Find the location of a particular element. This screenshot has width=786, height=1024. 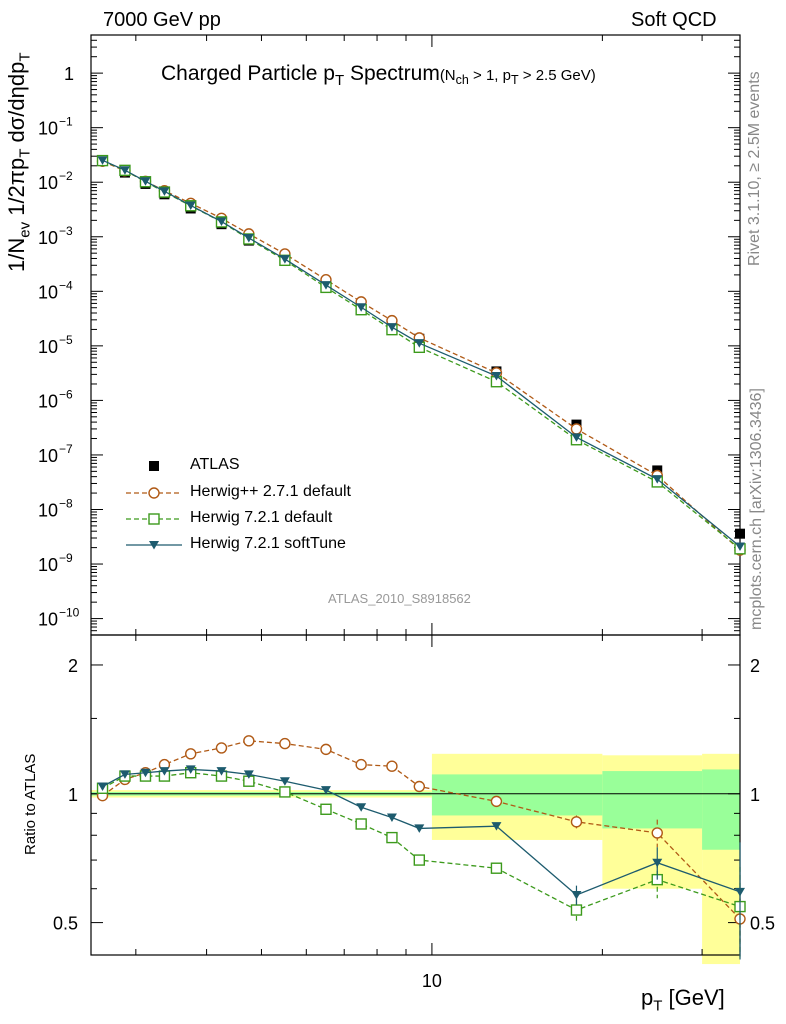

x-axis-title: pT [GeV] is located at coordinates (683, 1000).